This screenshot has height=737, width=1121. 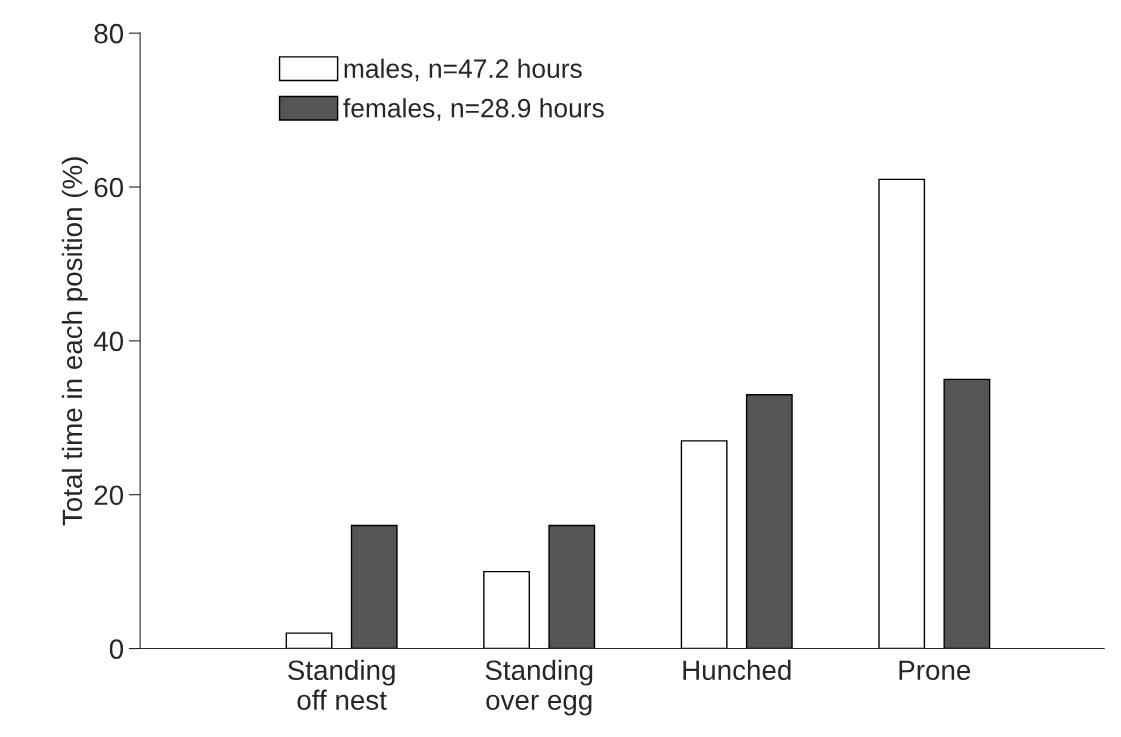 I want to click on y-tick-label: 80, so click(x=109, y=33).